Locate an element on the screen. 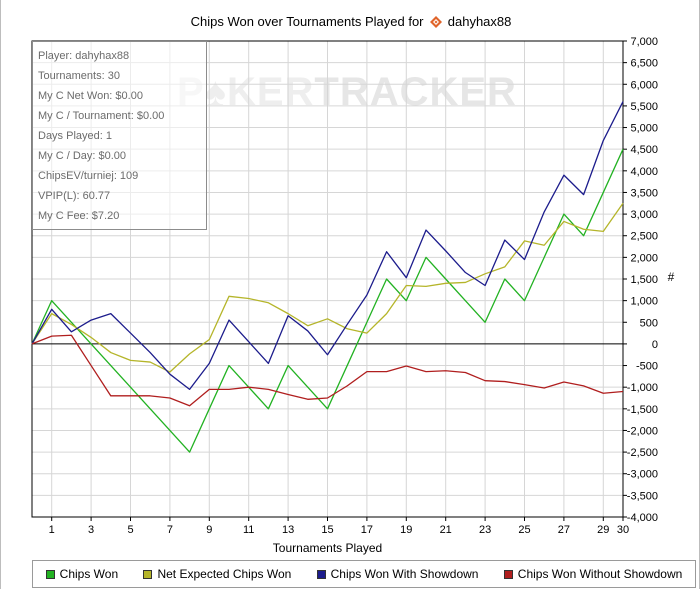 The width and height of the screenshot is (700, 589). stat-line: VPIP(L): 60.77 is located at coordinates (74, 196).